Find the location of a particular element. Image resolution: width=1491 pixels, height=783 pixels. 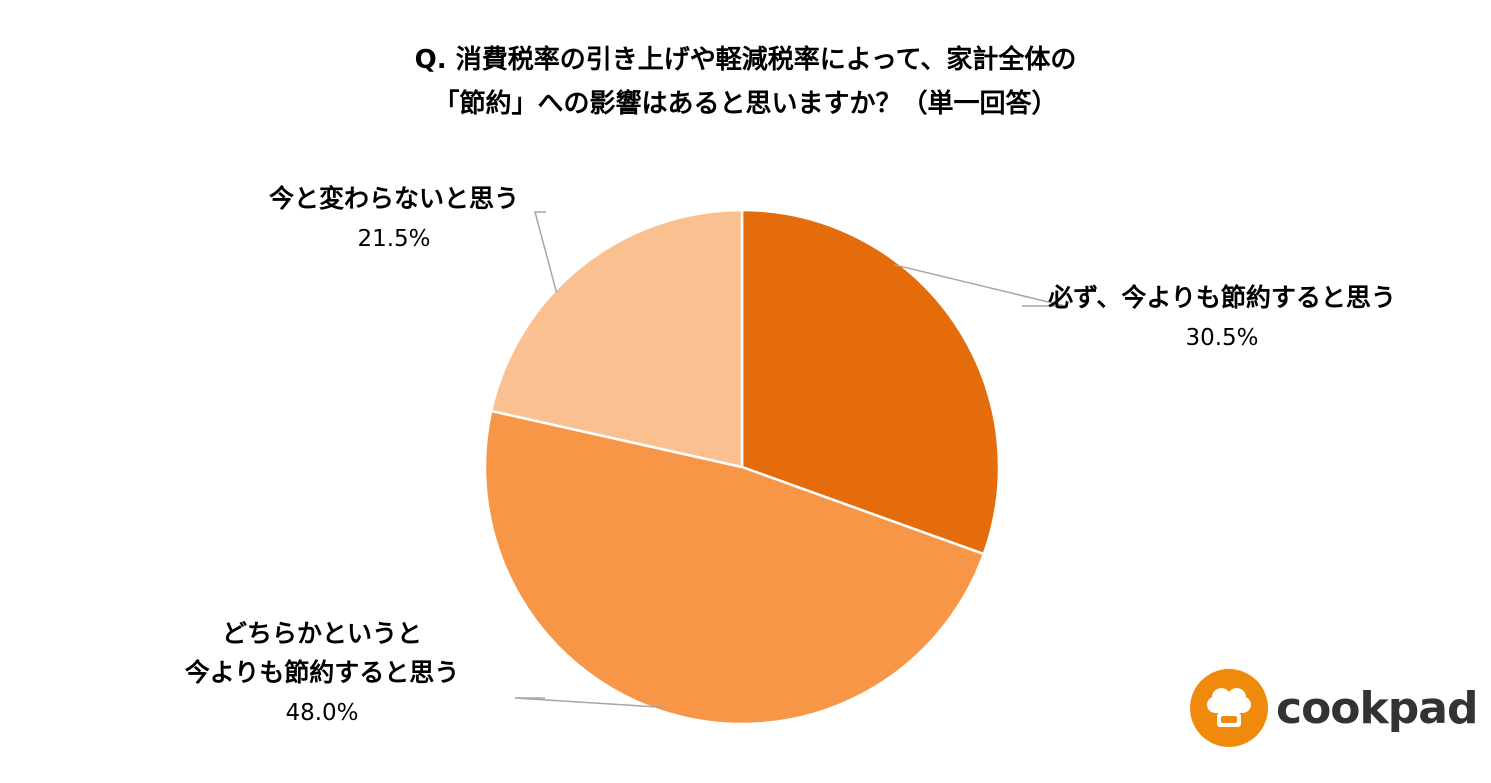

chart-title-line-1: Q. 消費税率の引き上げや軽減税率によって、家計全体の is located at coordinates (745, 60).